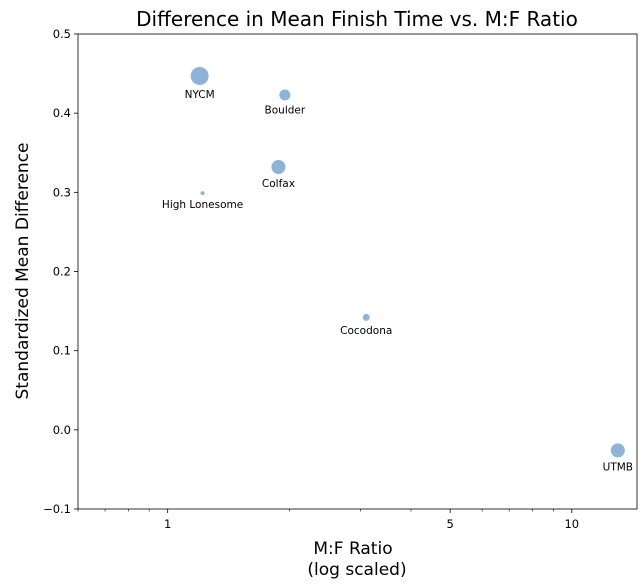  I want to click on y-tick-label: 0.3, so click(62, 192).